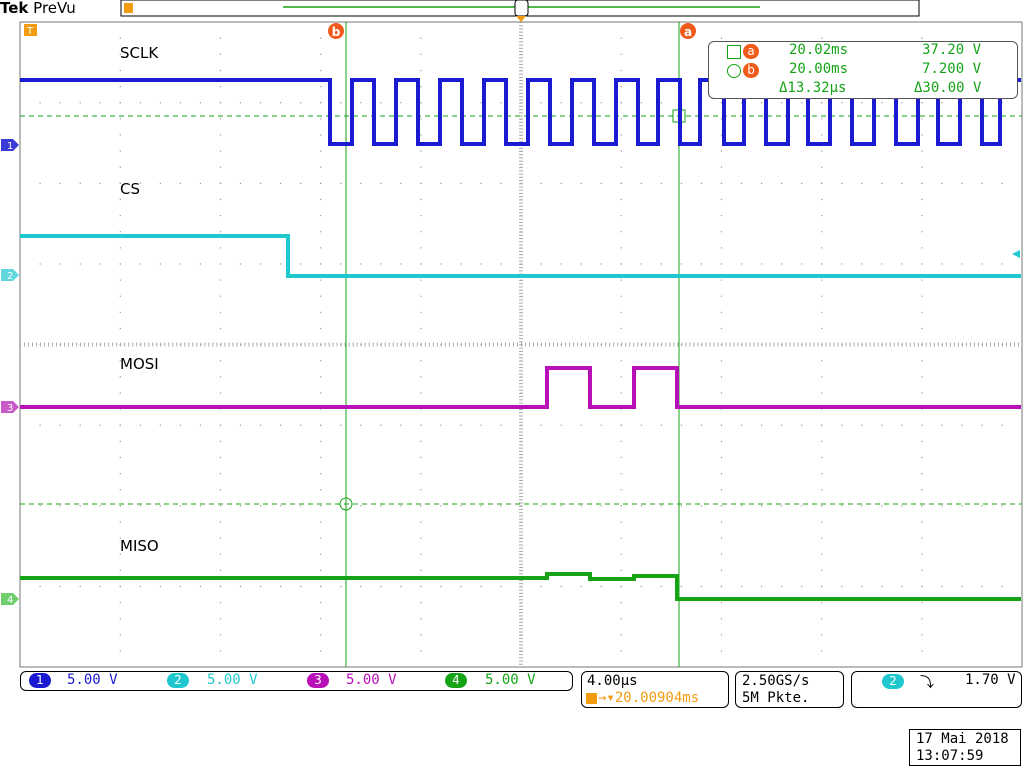 The width and height of the screenshot is (1024, 768). What do you see at coordinates (92, 680) in the screenshot?
I see `ch1-scale: 5.00 V` at bounding box center [92, 680].